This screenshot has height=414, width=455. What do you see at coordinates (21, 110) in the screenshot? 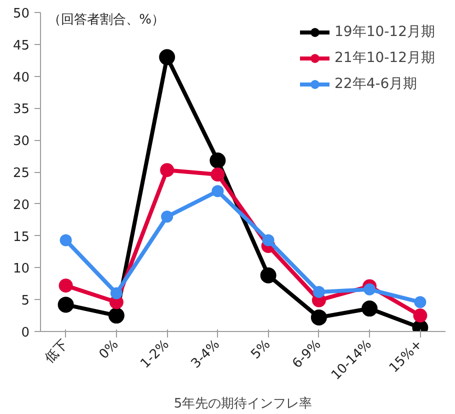
I see `y-tick-label: 35` at bounding box center [21, 110].